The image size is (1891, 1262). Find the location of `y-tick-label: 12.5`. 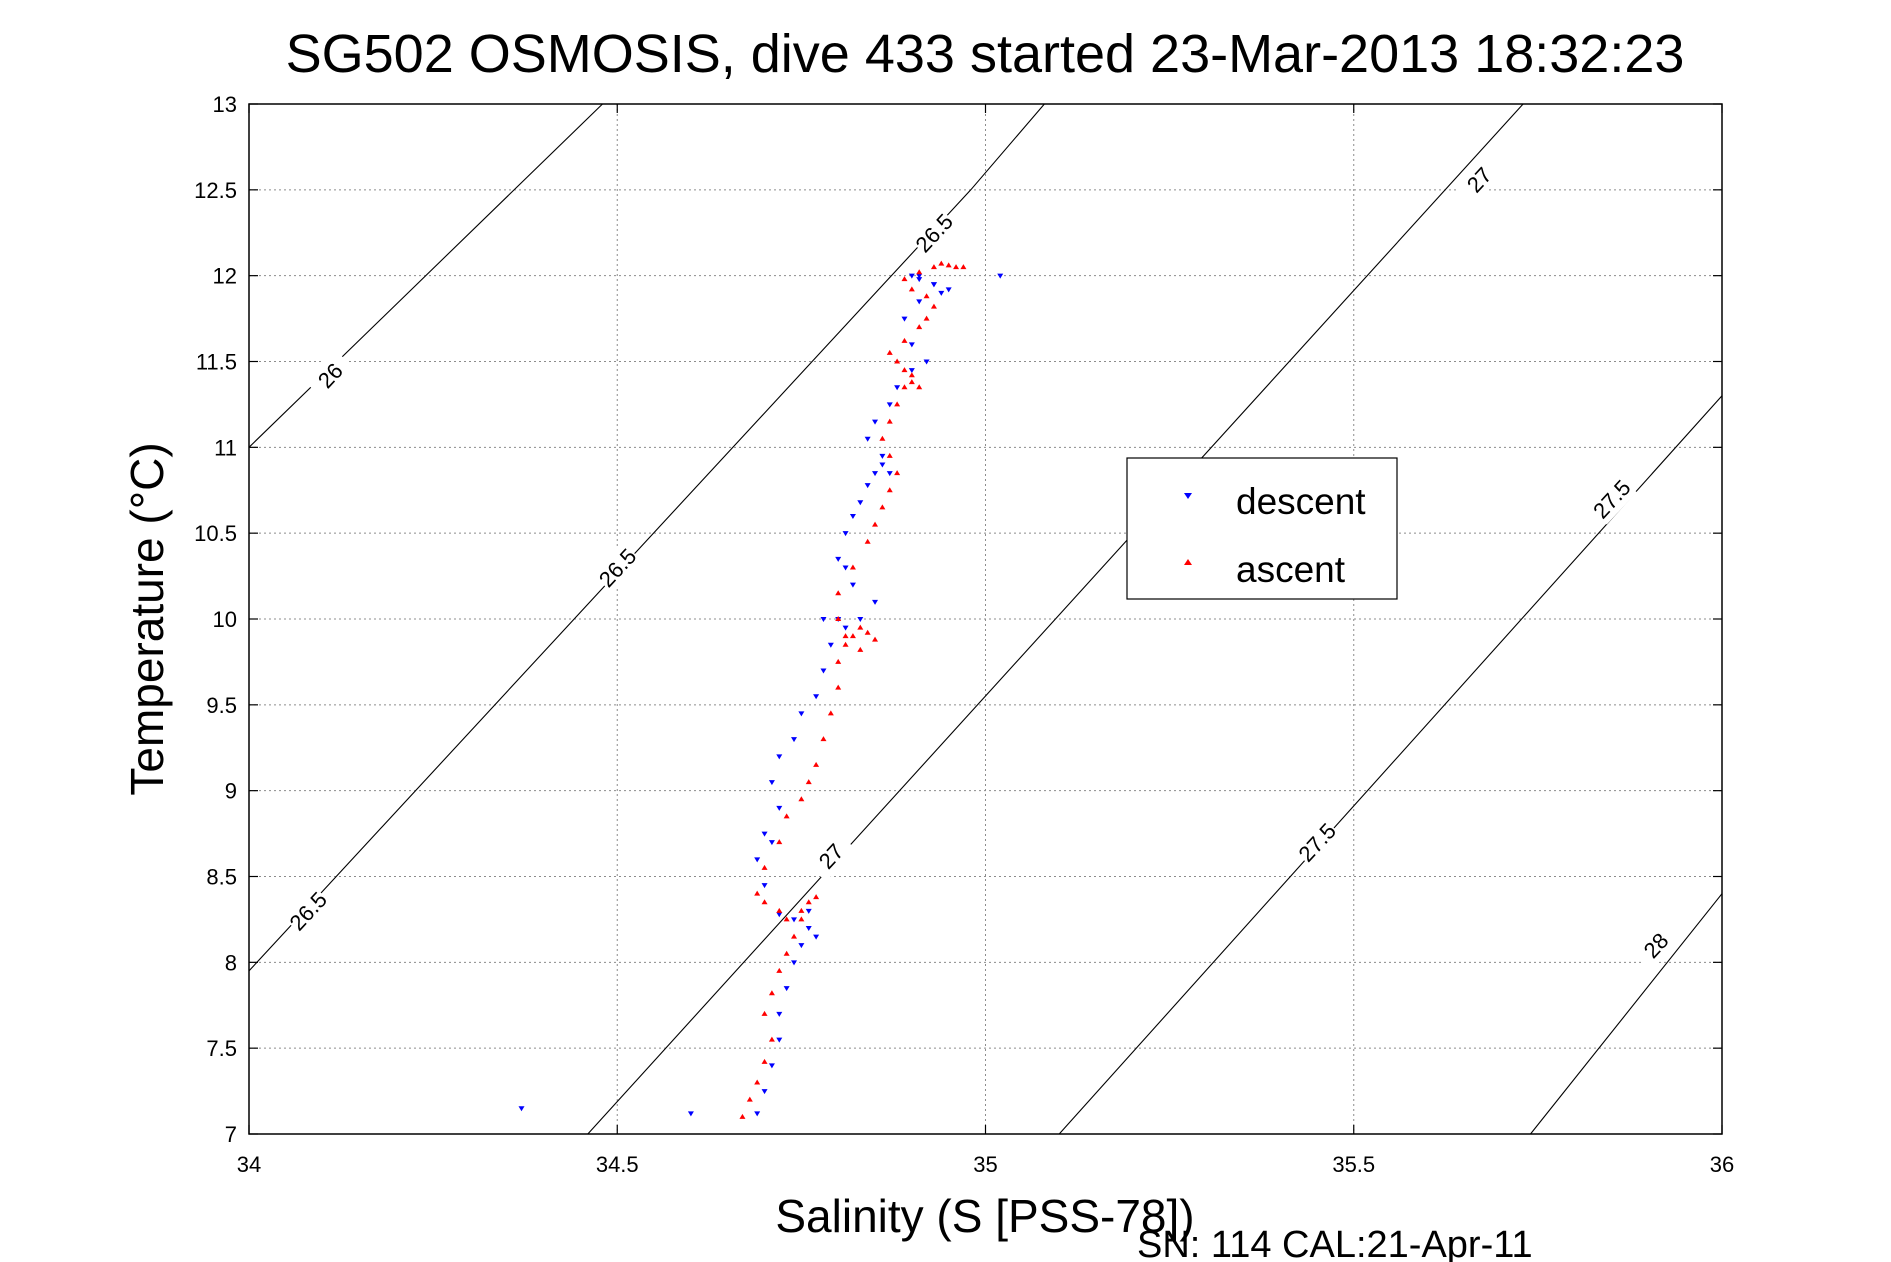

y-tick-label: 12.5 is located at coordinates (215, 190).